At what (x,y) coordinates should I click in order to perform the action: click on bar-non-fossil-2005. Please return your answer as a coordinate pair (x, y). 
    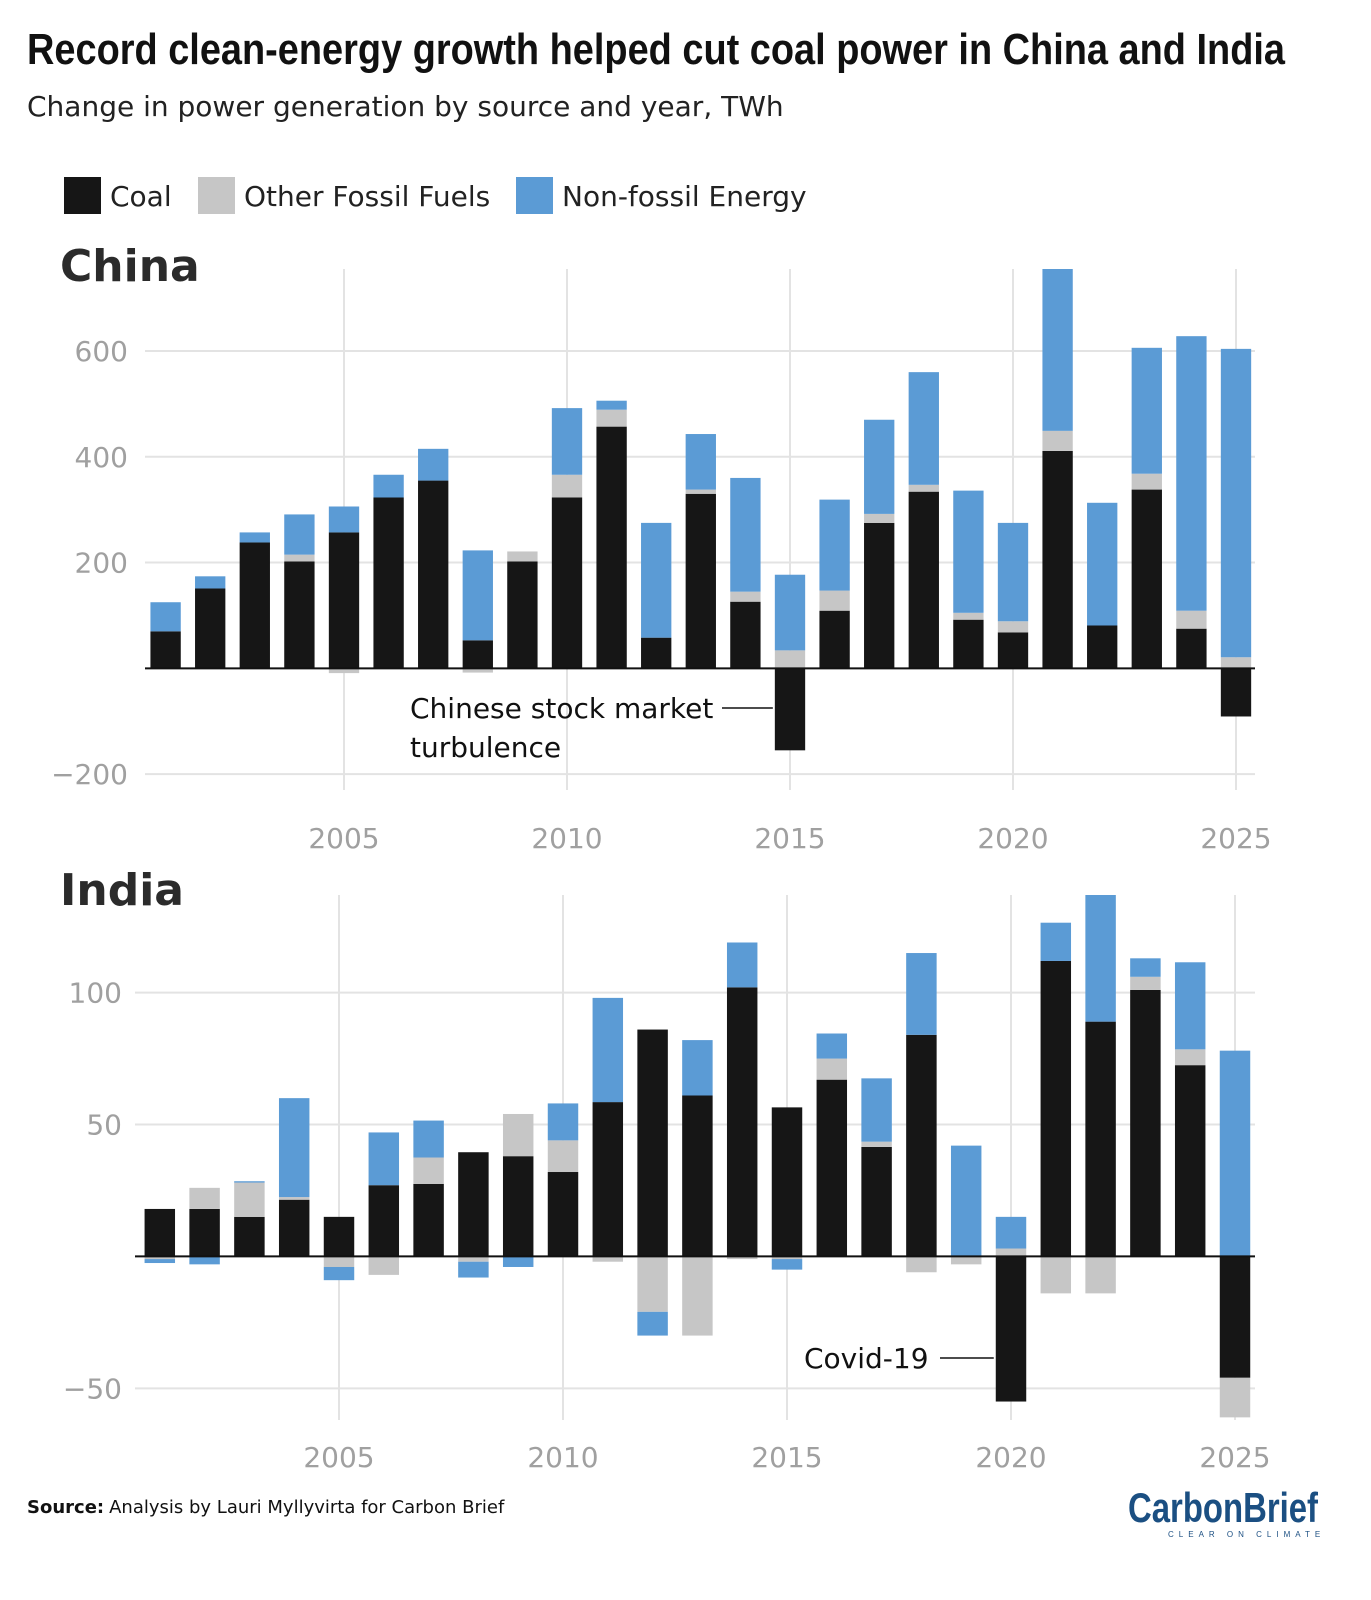
    Looking at the image, I should click on (339, 1273).